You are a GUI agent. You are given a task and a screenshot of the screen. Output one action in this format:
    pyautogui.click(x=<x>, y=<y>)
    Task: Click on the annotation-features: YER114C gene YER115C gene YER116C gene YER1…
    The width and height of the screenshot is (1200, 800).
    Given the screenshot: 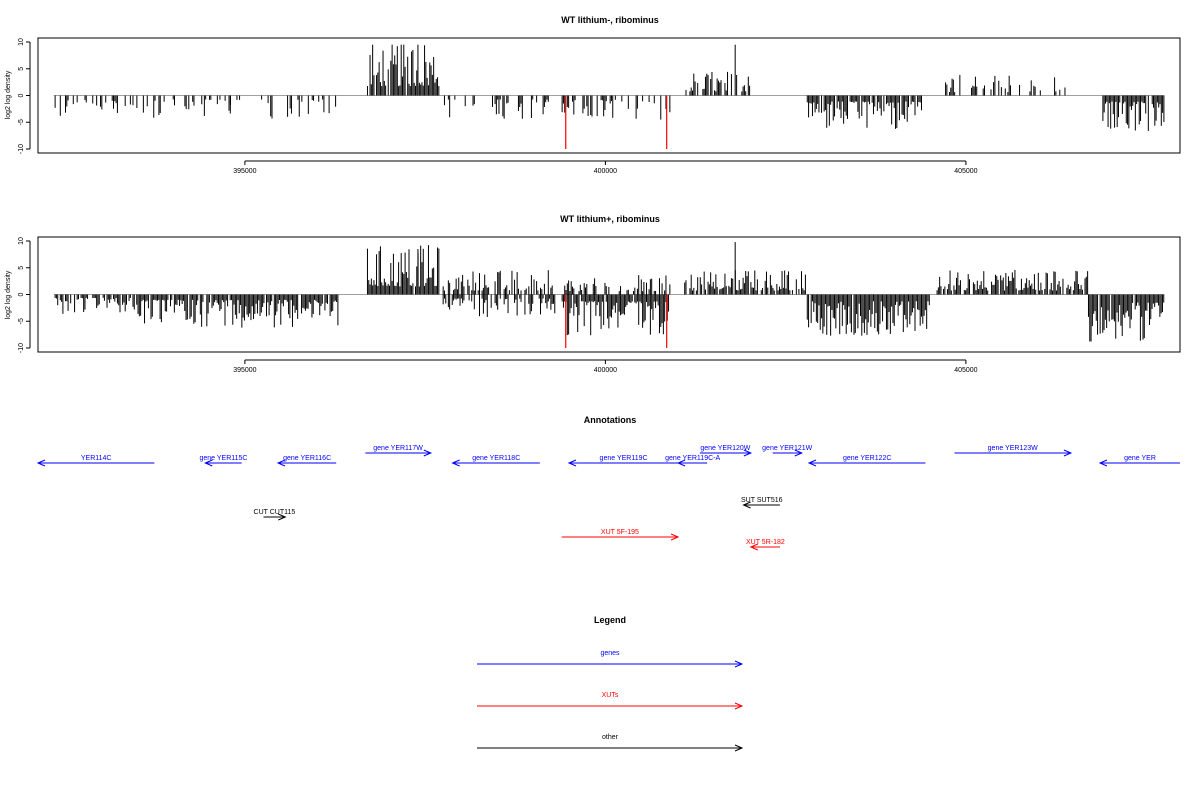 What is the action you would take?
    pyautogui.click(x=608, y=498)
    